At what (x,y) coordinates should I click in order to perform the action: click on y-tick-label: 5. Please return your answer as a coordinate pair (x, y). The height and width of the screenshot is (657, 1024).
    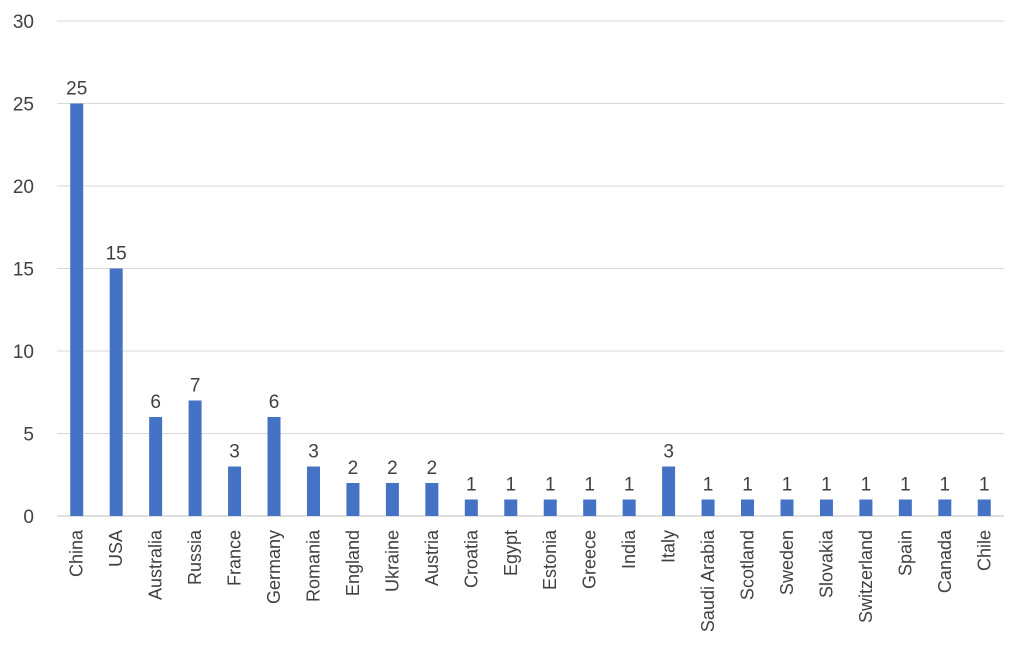
    Looking at the image, I should click on (28, 435).